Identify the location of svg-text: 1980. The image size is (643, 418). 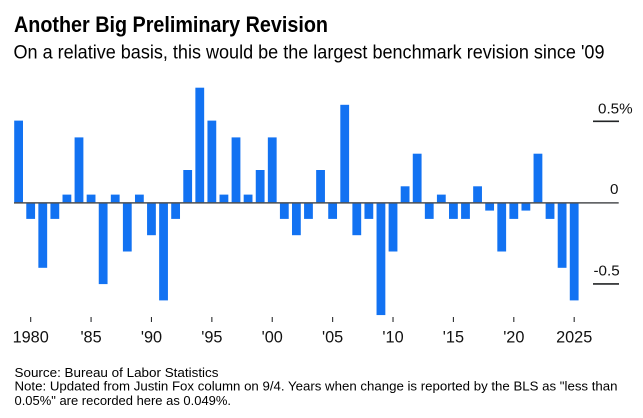
(31, 338).